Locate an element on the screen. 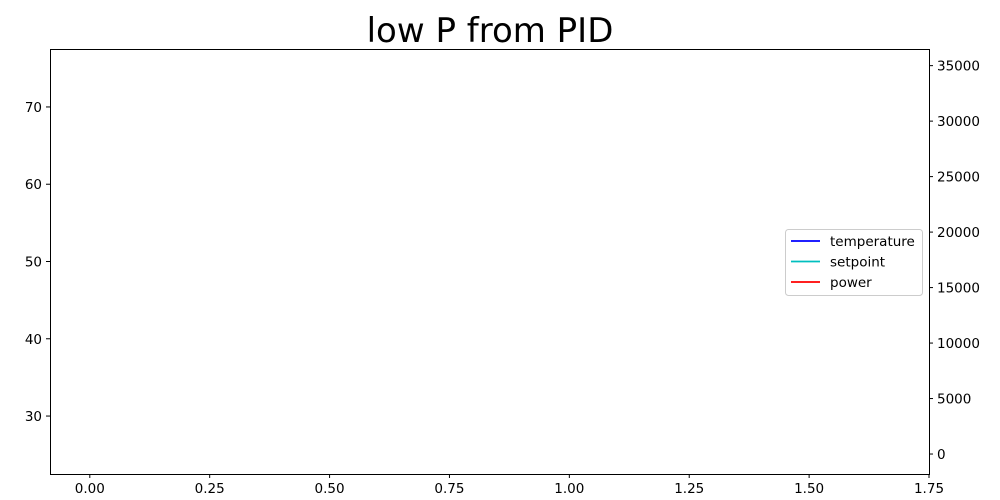  y2-tick-label: 15000 is located at coordinates (958, 289).